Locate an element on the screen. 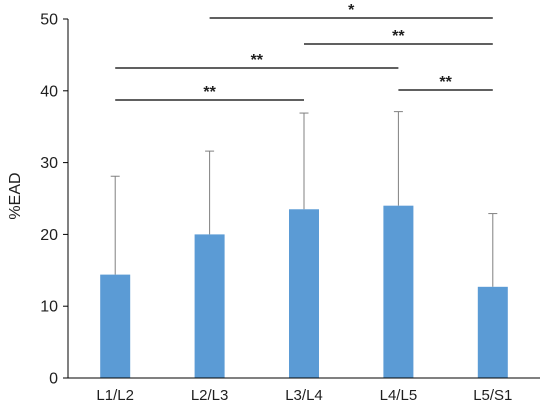 The image size is (550, 409). y-axis: 0 10 20 30 40 50 is located at coordinates (54, 200).